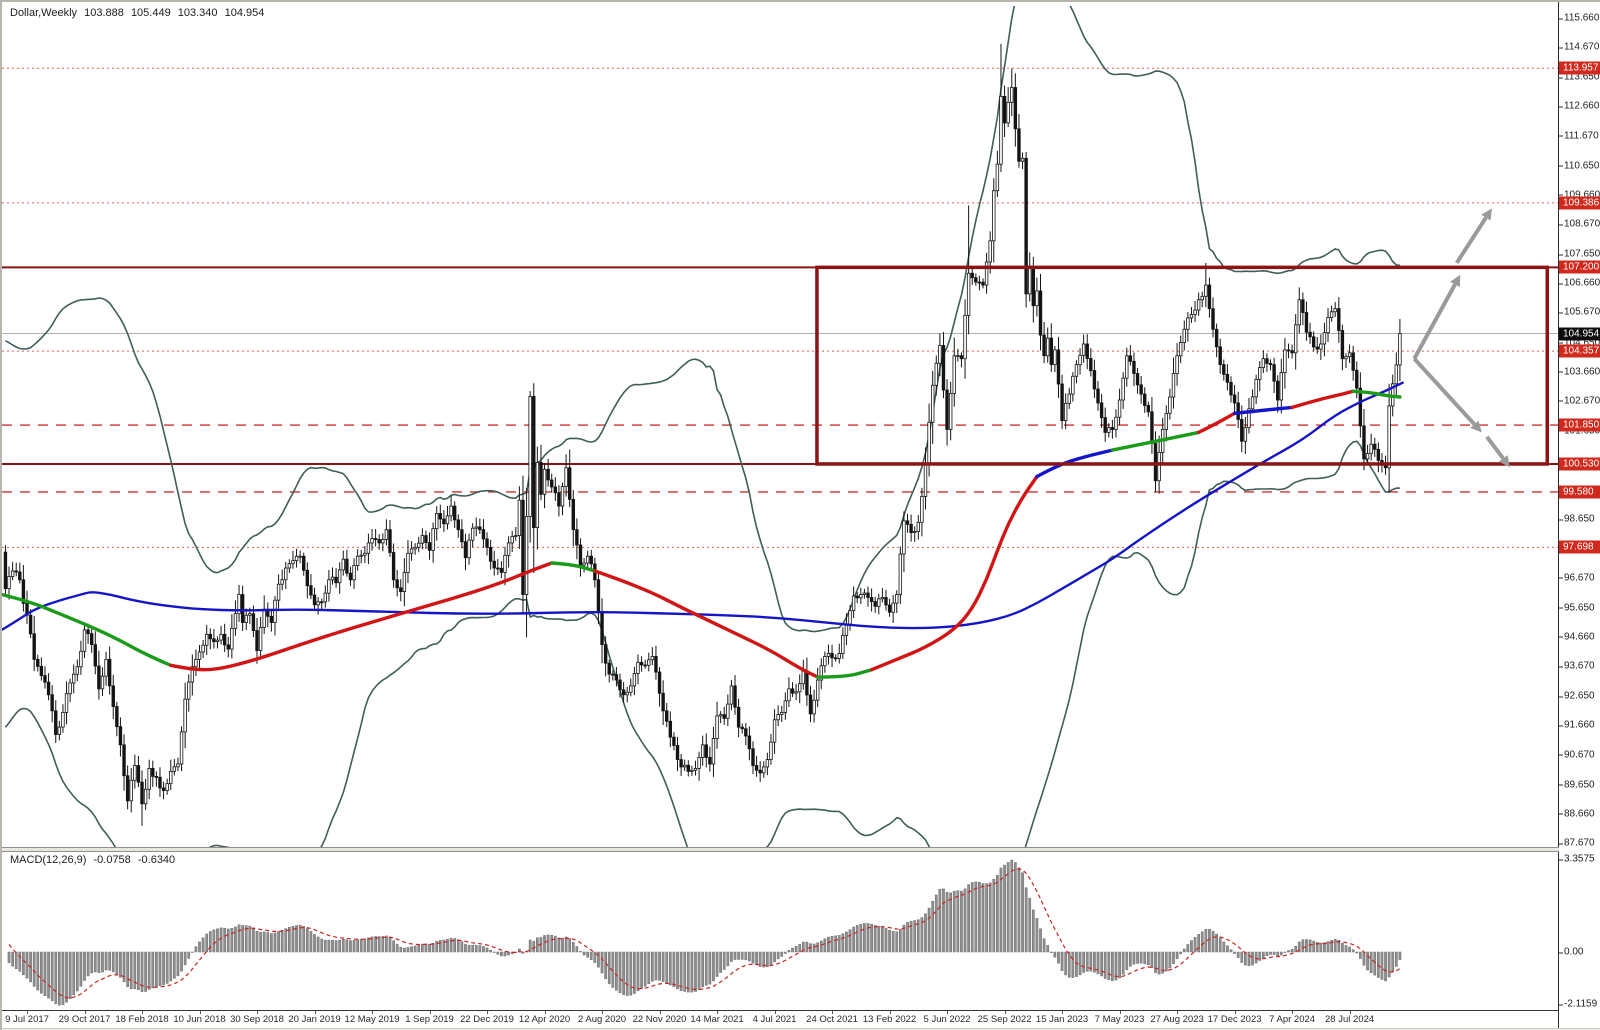 This screenshot has width=1600, height=1030. I want to click on price-axis-label-106.660: 106.660, so click(1579, 283).